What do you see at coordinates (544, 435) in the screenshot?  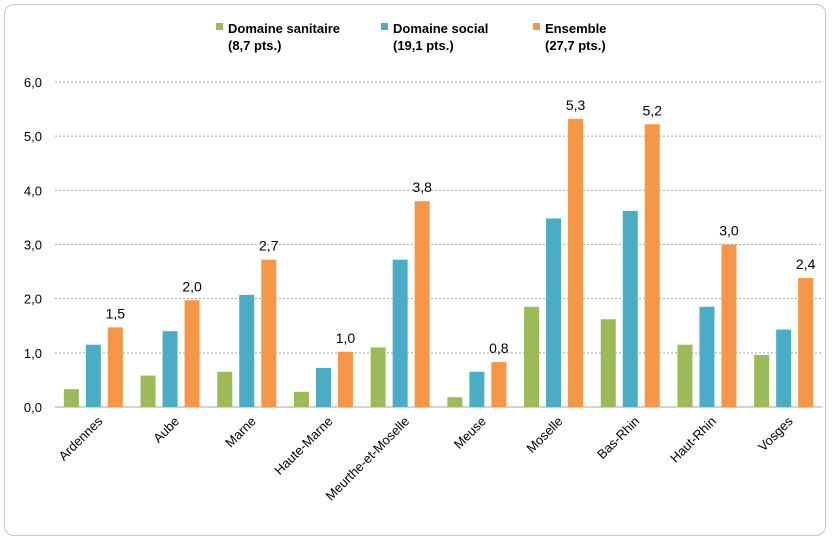 I see `x-tick-label: Moselle` at bounding box center [544, 435].